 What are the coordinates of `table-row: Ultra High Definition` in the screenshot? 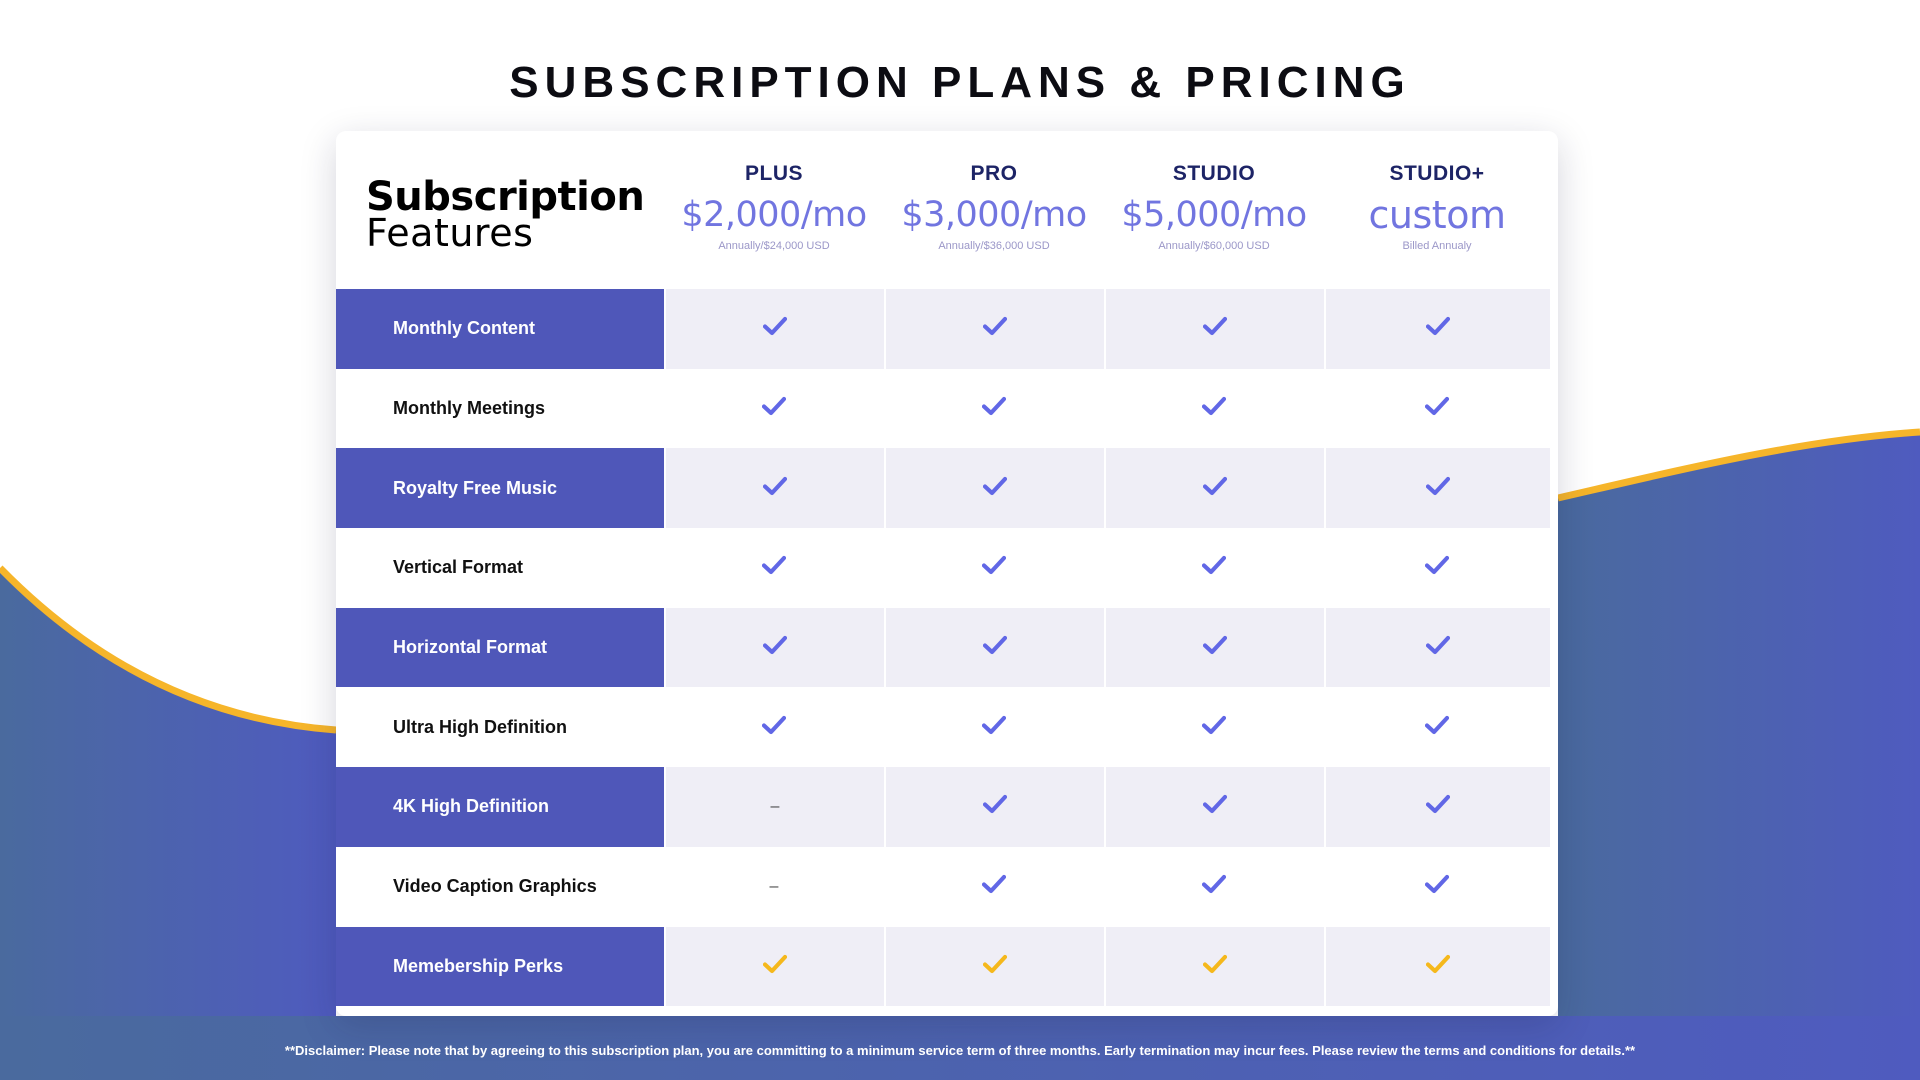 It's located at (947, 727).